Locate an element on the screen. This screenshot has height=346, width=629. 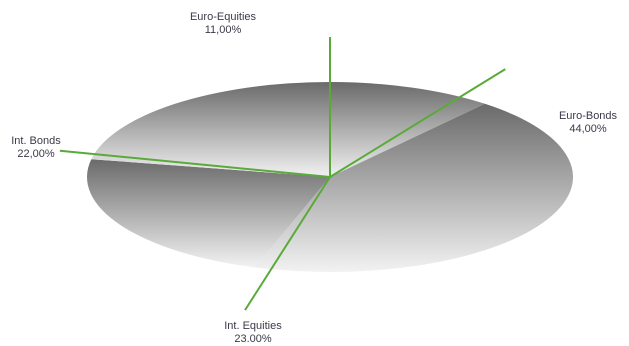
slice-name: Int. Bonds is located at coordinates (36, 141).